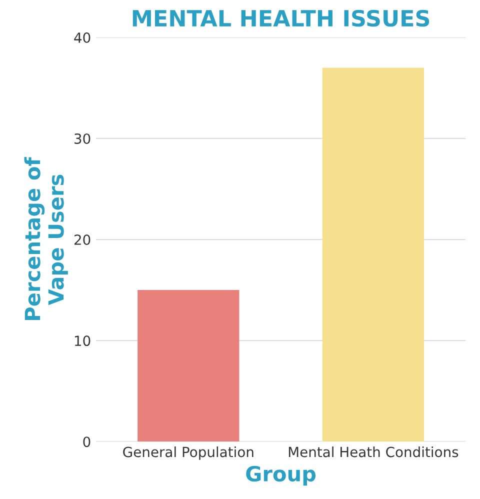  I want to click on y-tick-label: 10, so click(82, 341).